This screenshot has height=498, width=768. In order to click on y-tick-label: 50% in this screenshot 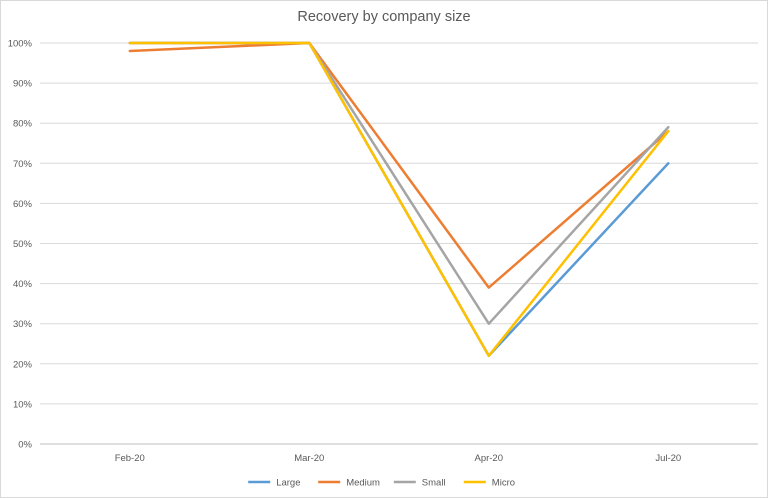, I will do `click(23, 244)`.